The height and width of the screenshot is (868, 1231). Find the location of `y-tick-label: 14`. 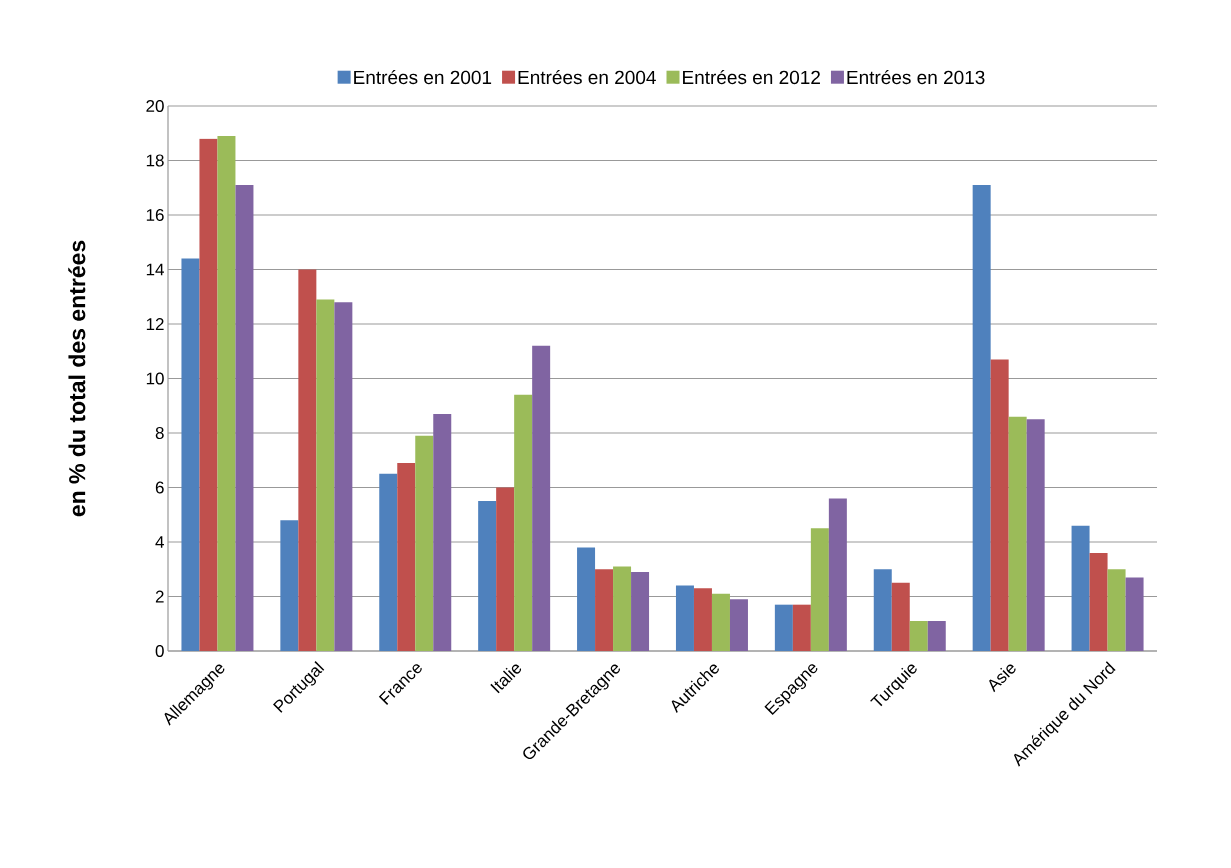

y-tick-label: 14 is located at coordinates (155, 269).